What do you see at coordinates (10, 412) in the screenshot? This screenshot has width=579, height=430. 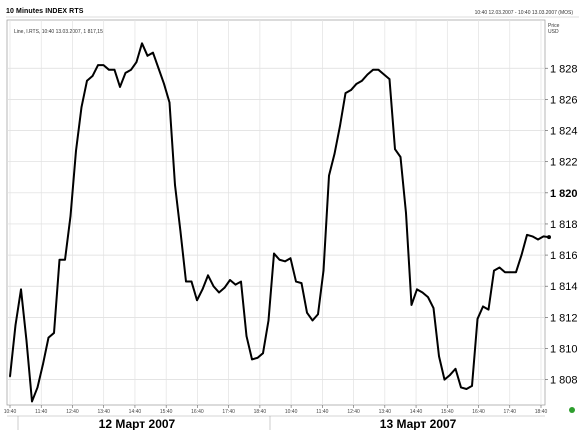 I see `x-tick-label: 10:40` at bounding box center [10, 412].